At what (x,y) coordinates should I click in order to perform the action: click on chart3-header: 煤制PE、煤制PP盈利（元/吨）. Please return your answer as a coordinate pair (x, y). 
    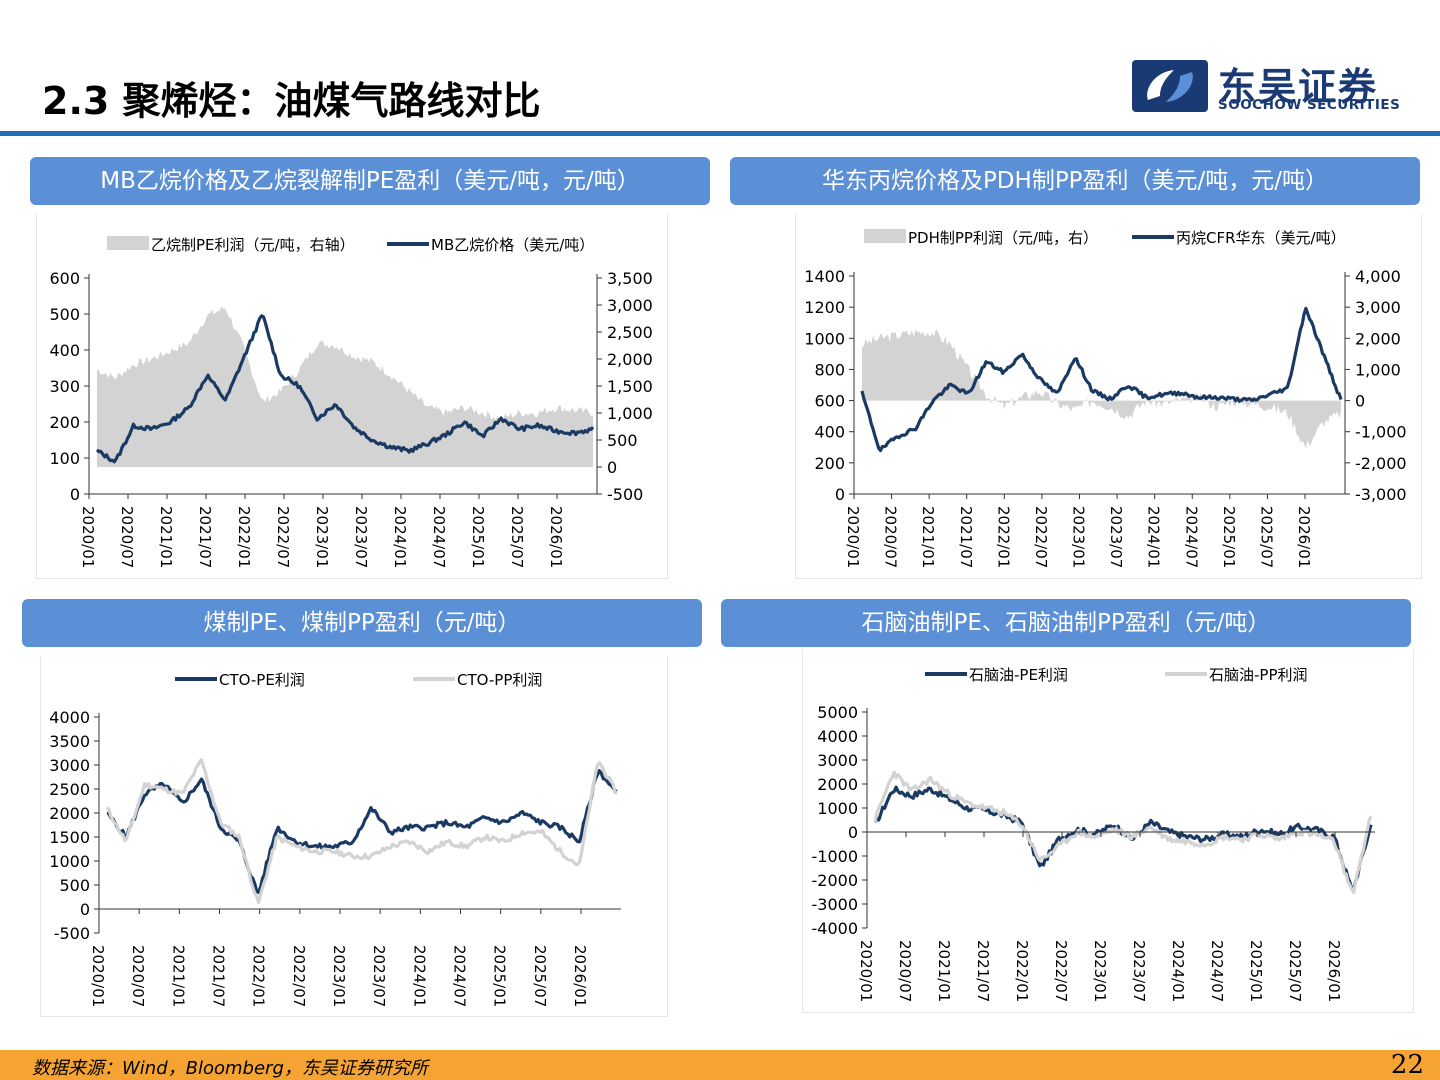
    Looking at the image, I should click on (362, 623).